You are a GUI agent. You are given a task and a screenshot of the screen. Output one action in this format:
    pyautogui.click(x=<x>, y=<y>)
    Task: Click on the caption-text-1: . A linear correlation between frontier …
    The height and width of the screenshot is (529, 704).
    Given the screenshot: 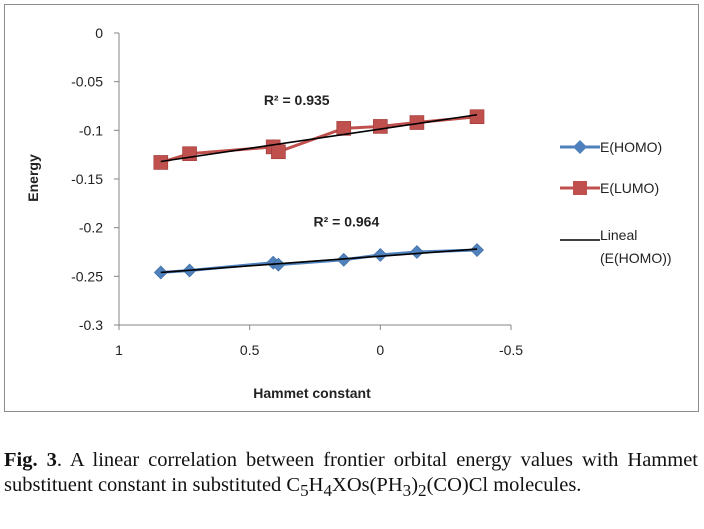 What is the action you would take?
    pyautogui.click(x=351, y=472)
    